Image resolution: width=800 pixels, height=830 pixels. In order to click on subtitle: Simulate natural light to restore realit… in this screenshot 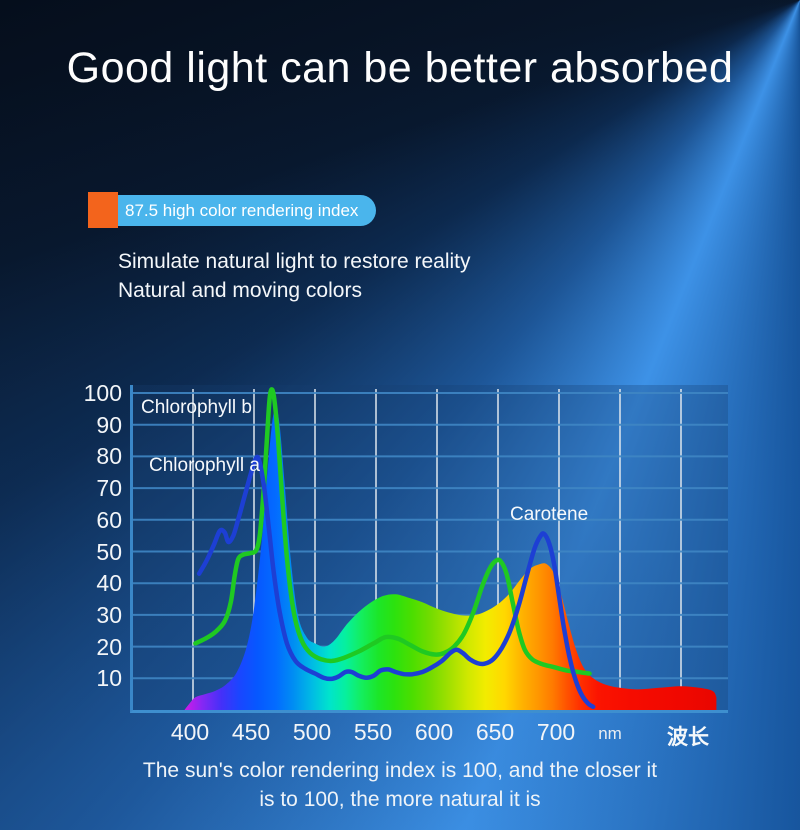, I will do `click(294, 276)`.